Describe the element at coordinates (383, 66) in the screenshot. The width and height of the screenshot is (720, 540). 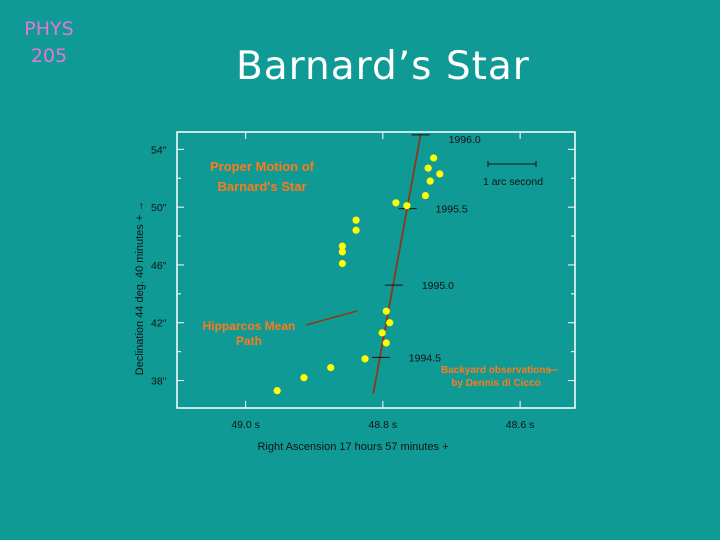
I see `slide-title: Barnard’s Star` at that location.